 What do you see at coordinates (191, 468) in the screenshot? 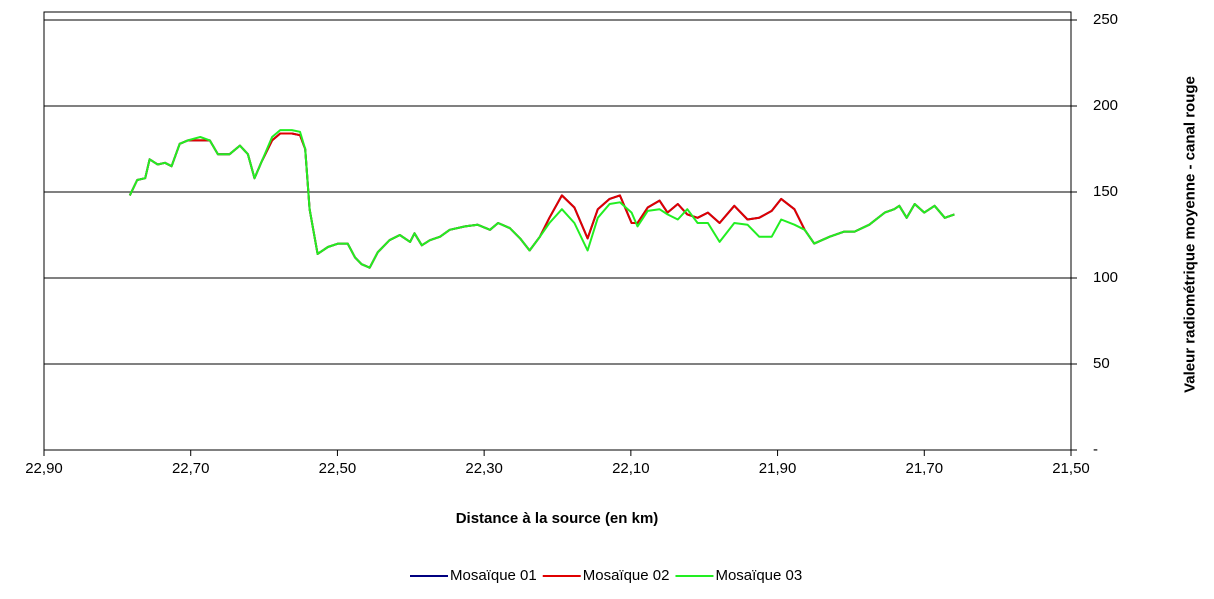
I see `x-tick-label: 22,70` at bounding box center [191, 468].